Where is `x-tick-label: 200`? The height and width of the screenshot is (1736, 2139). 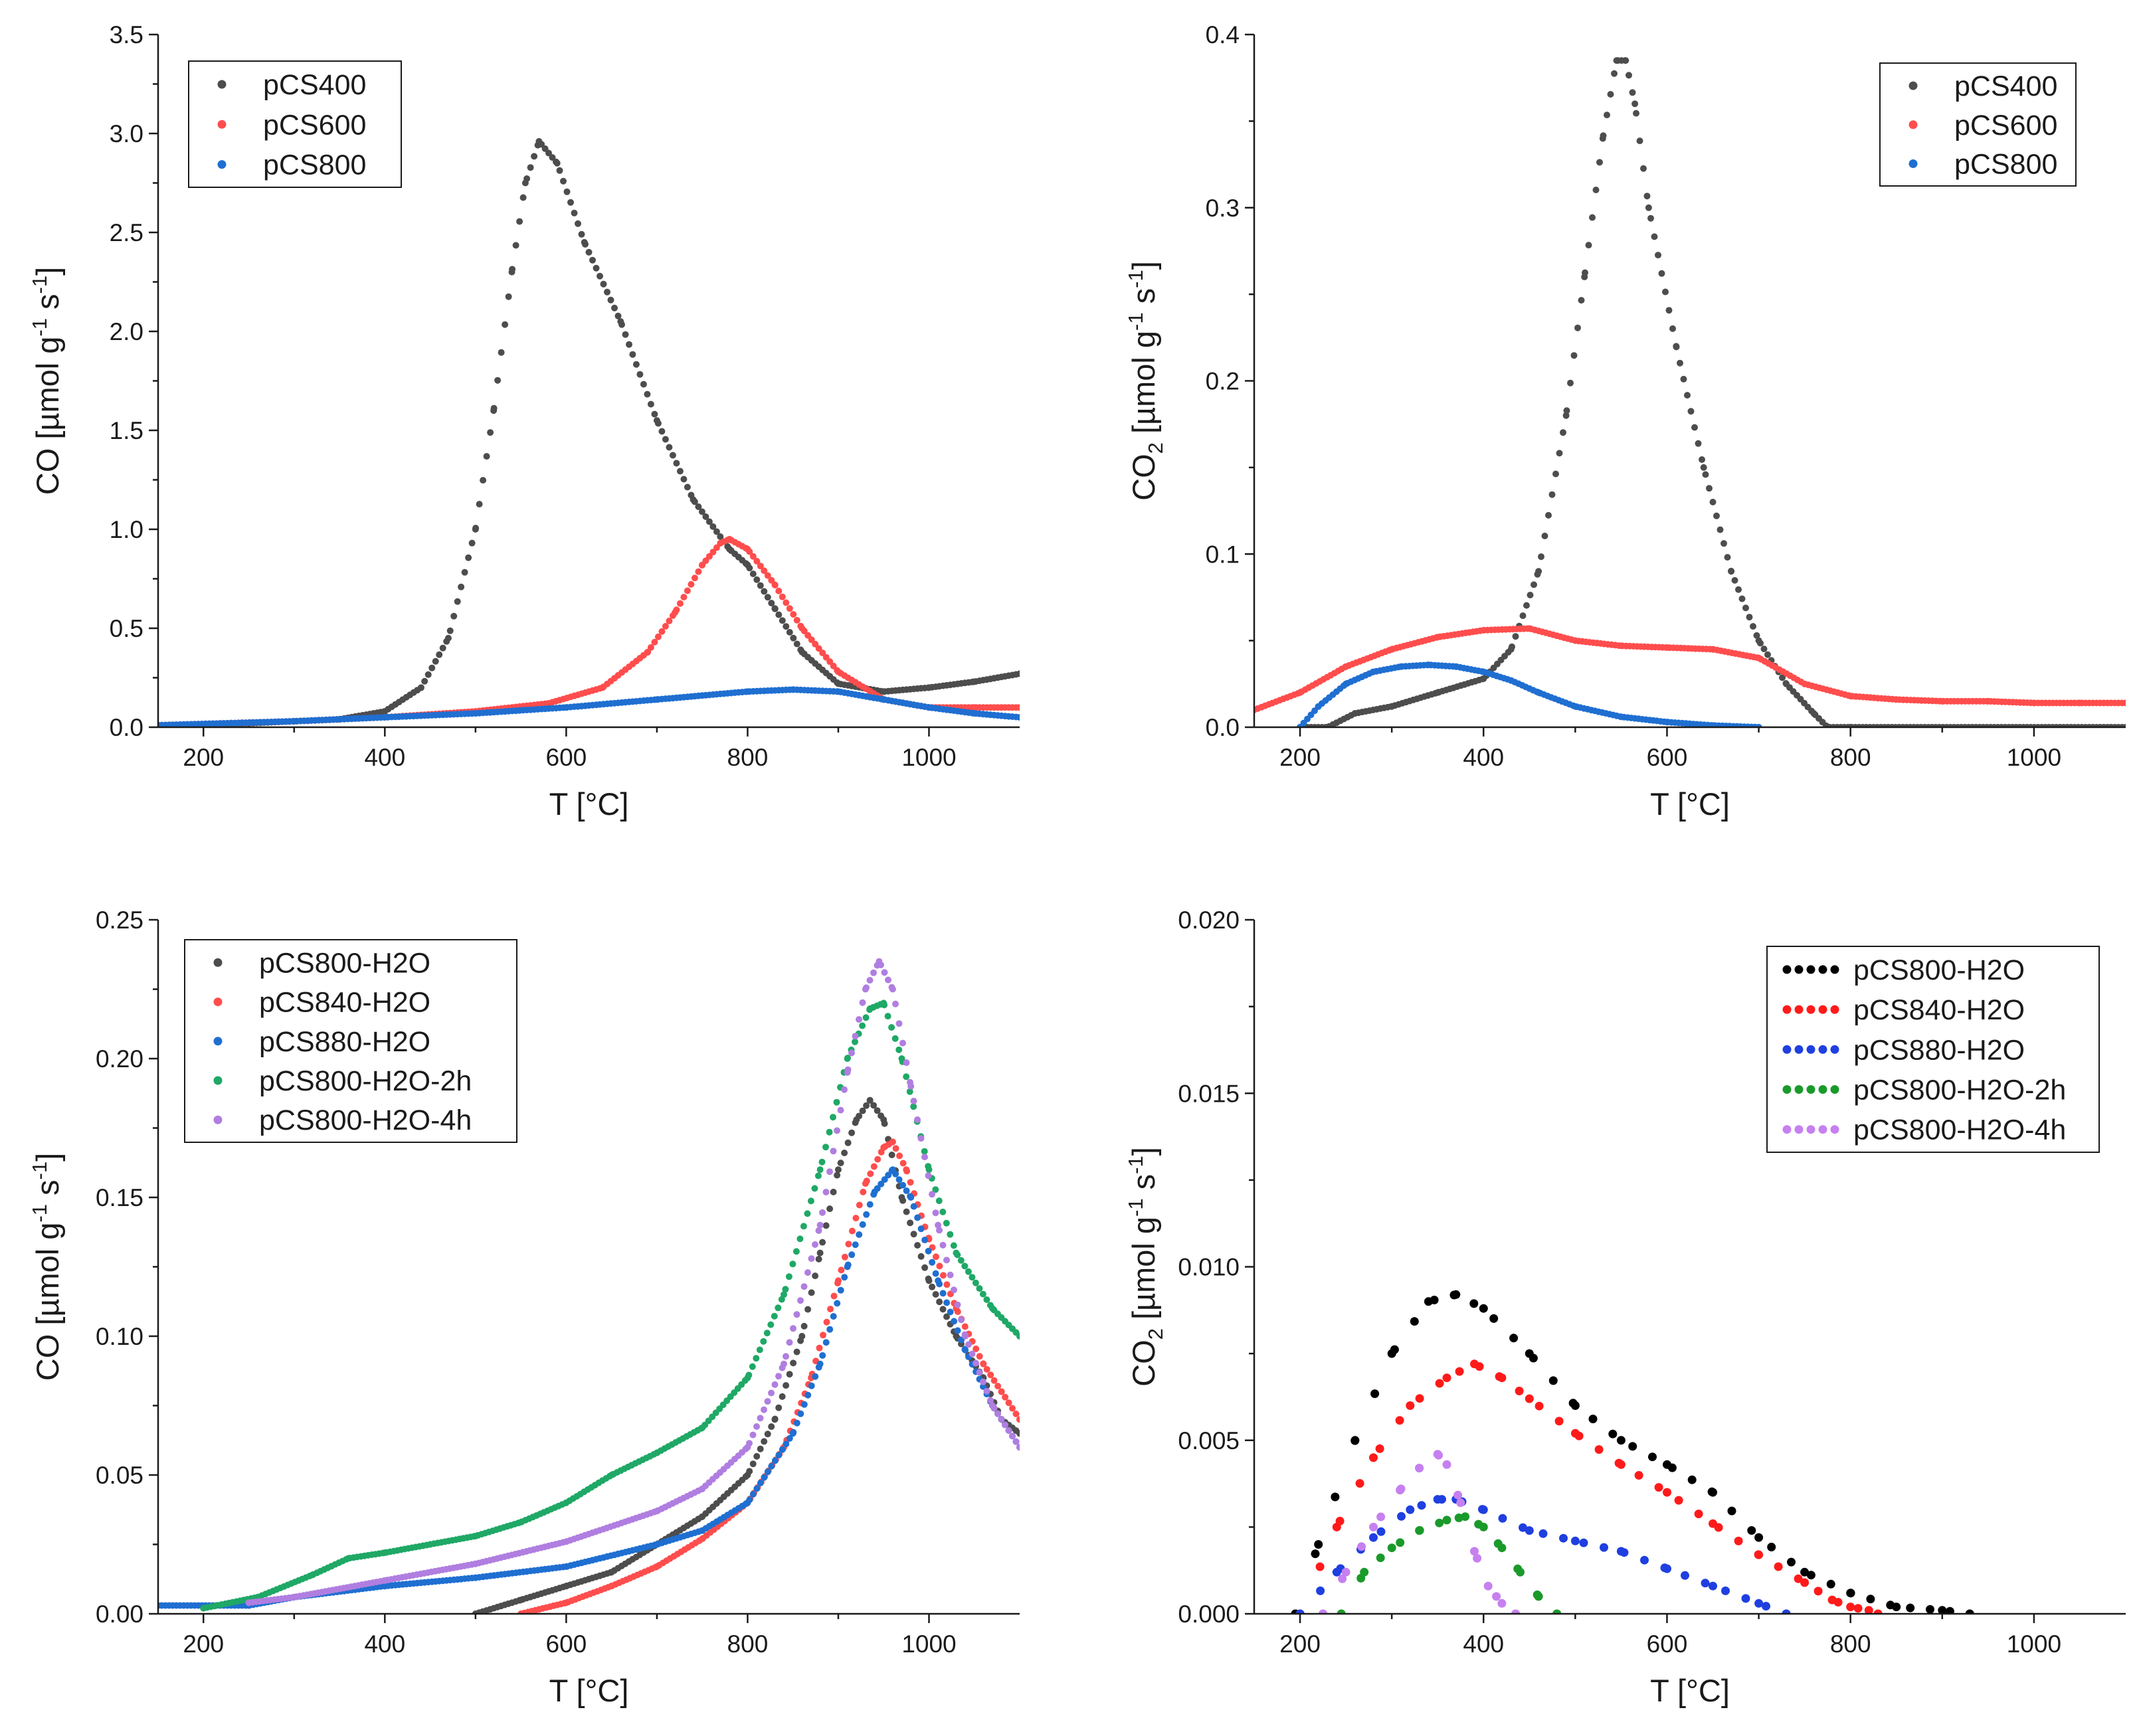 x-tick-label: 200 is located at coordinates (203, 758).